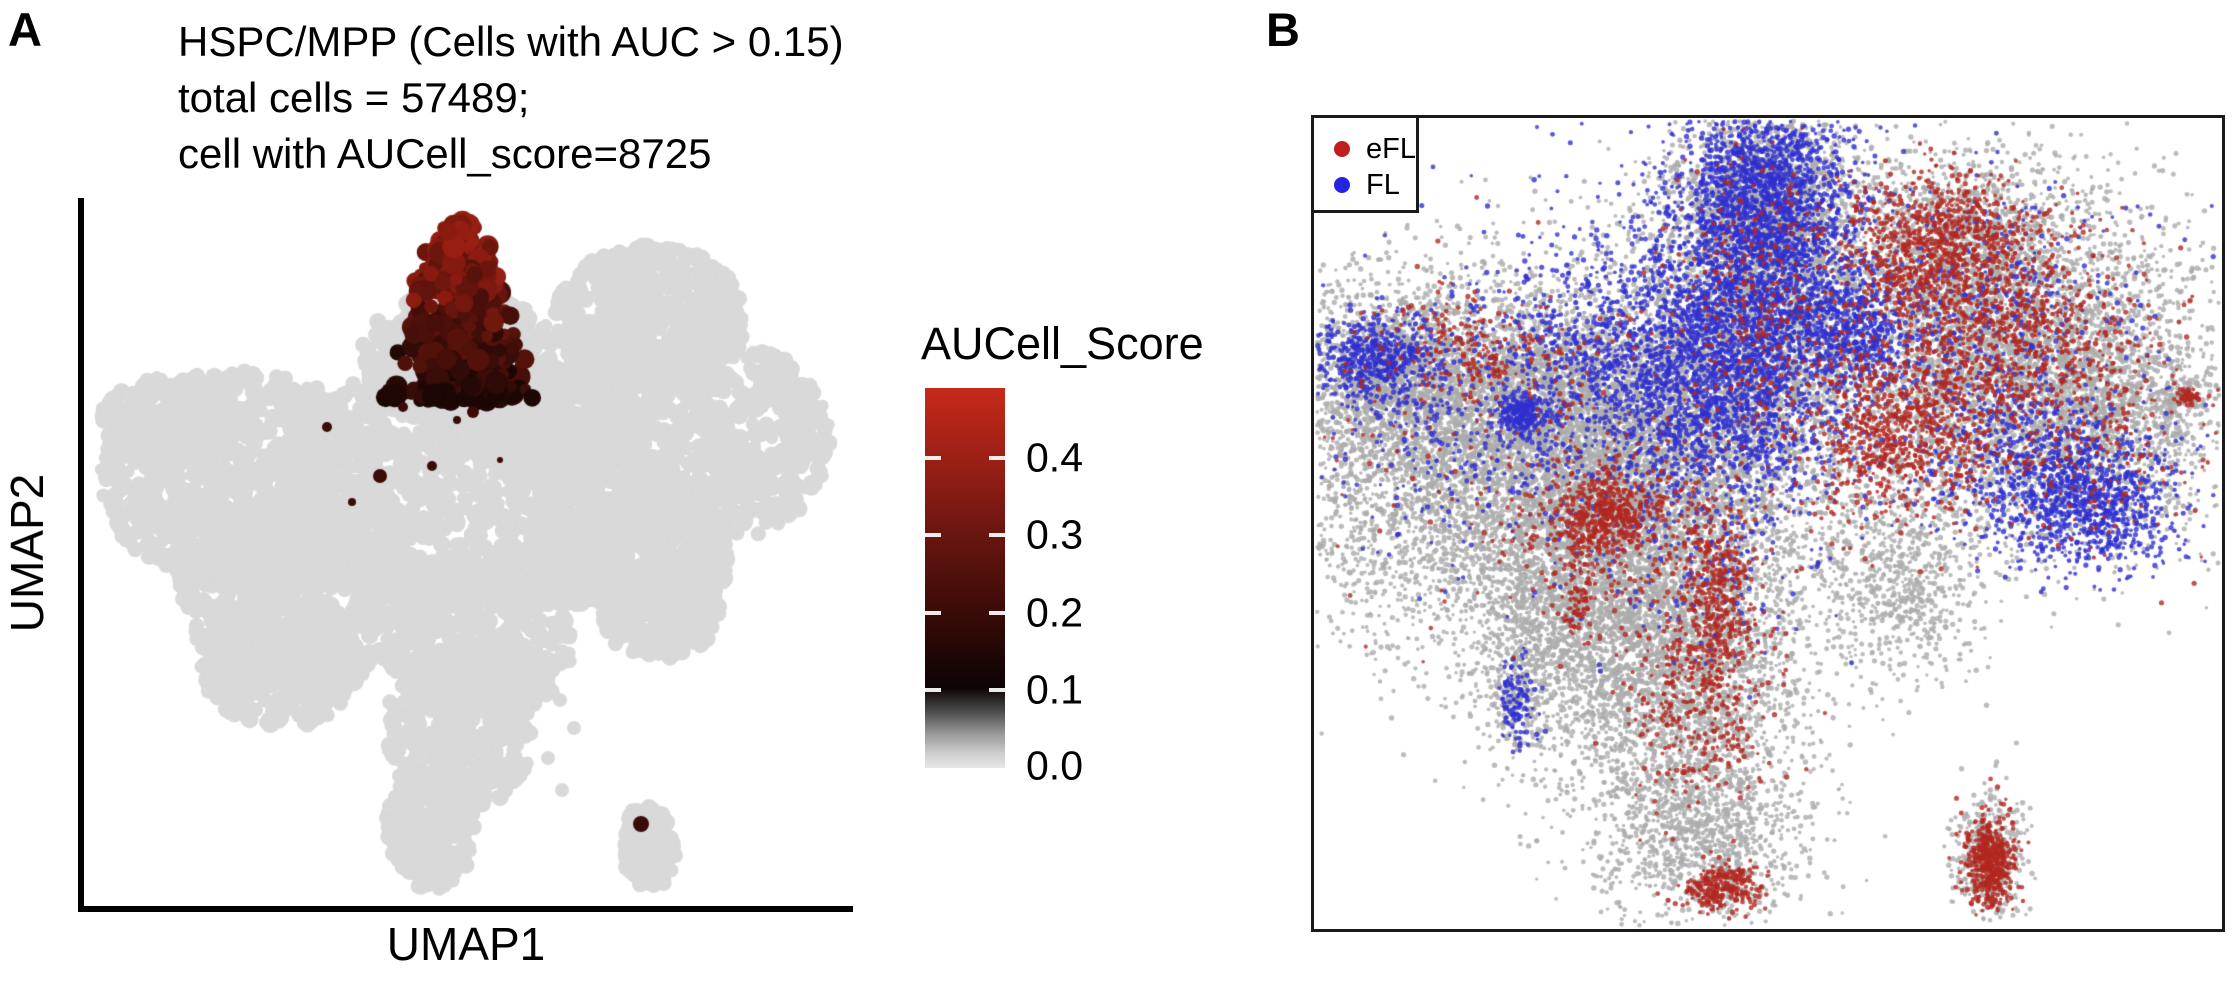 The width and height of the screenshot is (2233, 981). I want to click on panel-a-y-axis-label: UMAP2, so click(27, 553).